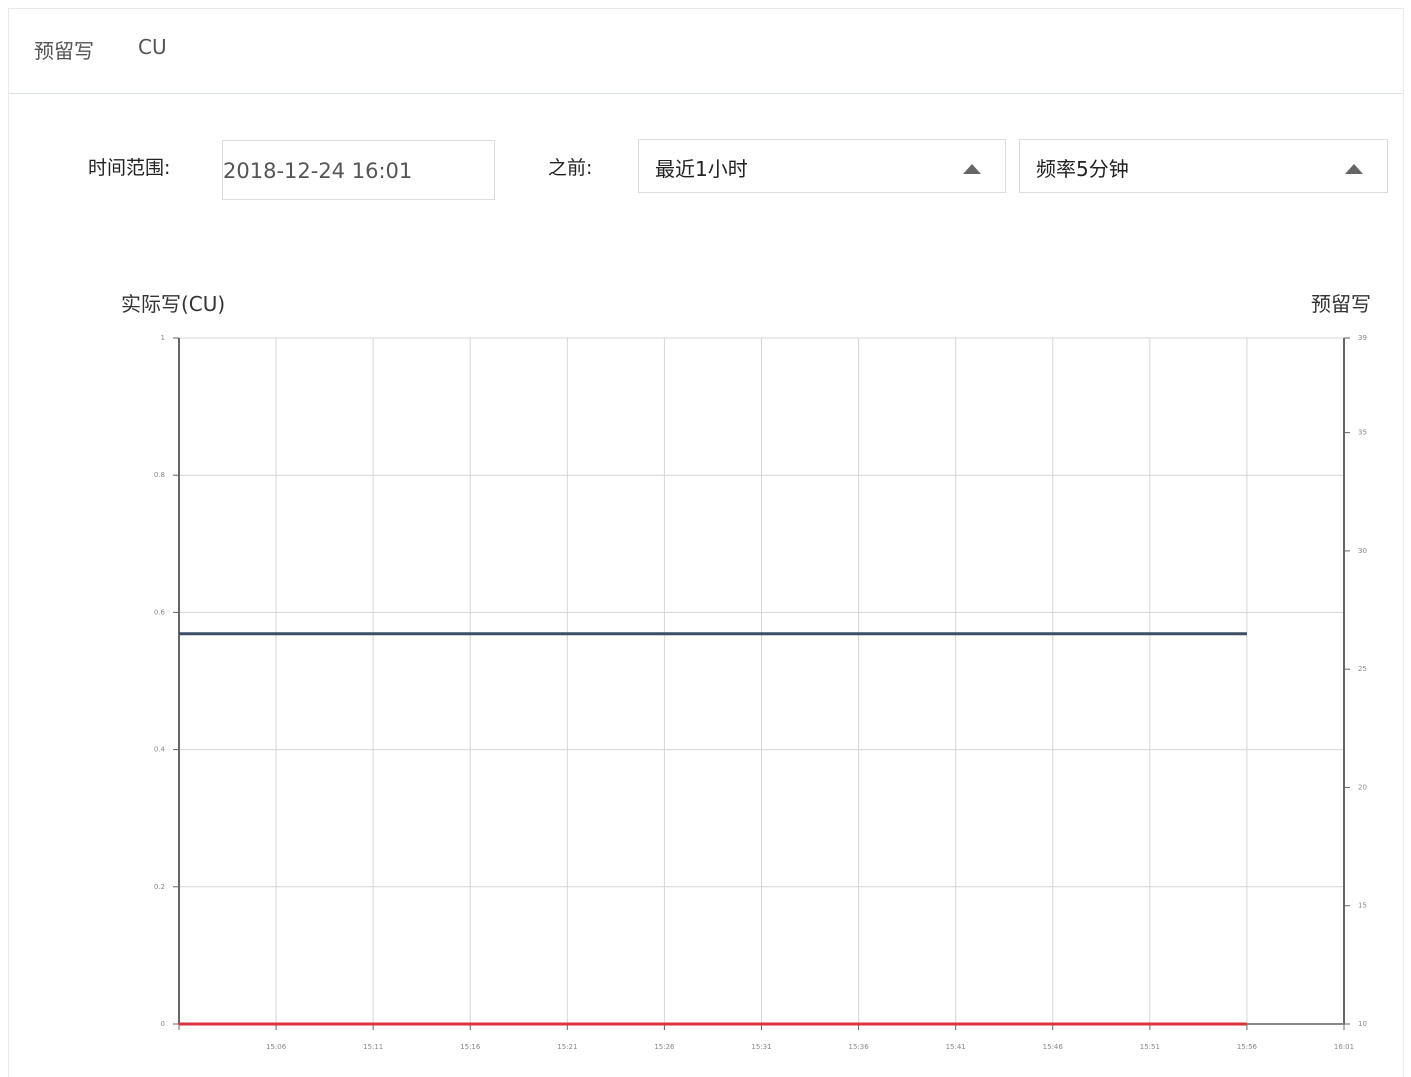  I want to click on right-axis-tick-label: 30, so click(1362, 551).